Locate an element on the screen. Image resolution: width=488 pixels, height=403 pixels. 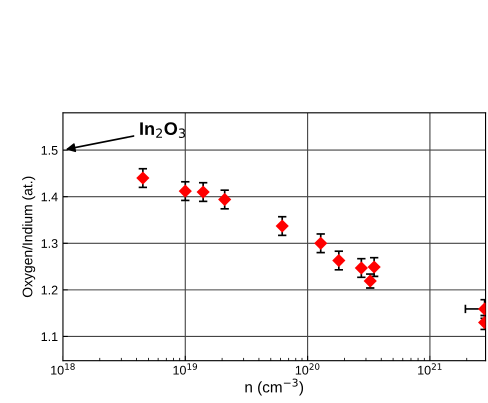
y-tick-label: 1.2 is located at coordinates (50, 290).